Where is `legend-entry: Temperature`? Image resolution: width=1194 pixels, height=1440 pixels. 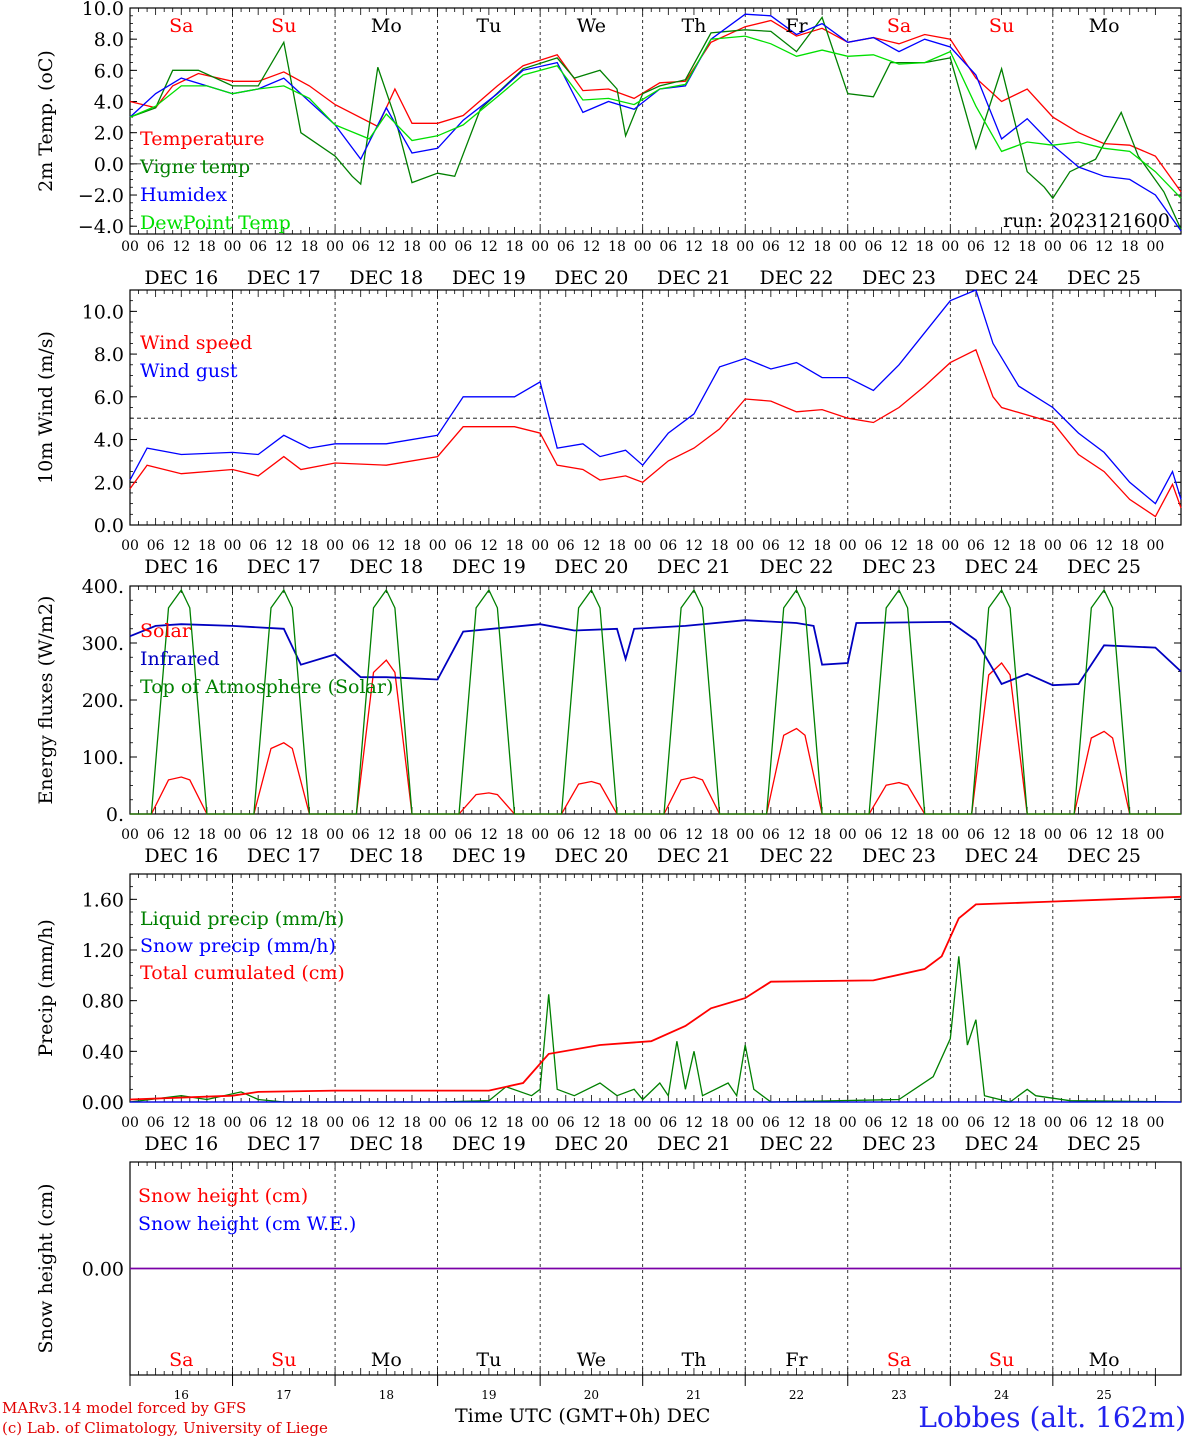
legend-entry: Temperature is located at coordinates (202, 139).